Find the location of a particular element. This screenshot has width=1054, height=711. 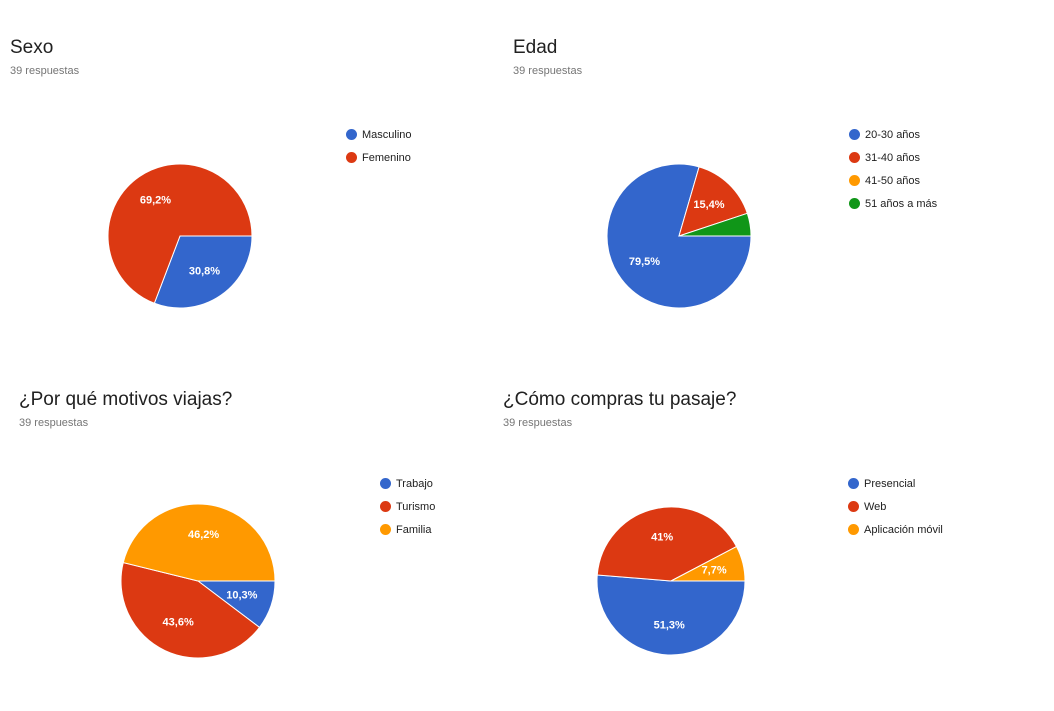

pie-chart-pasaje: 51,3% 41% 7,7% is located at coordinates (671, 581).